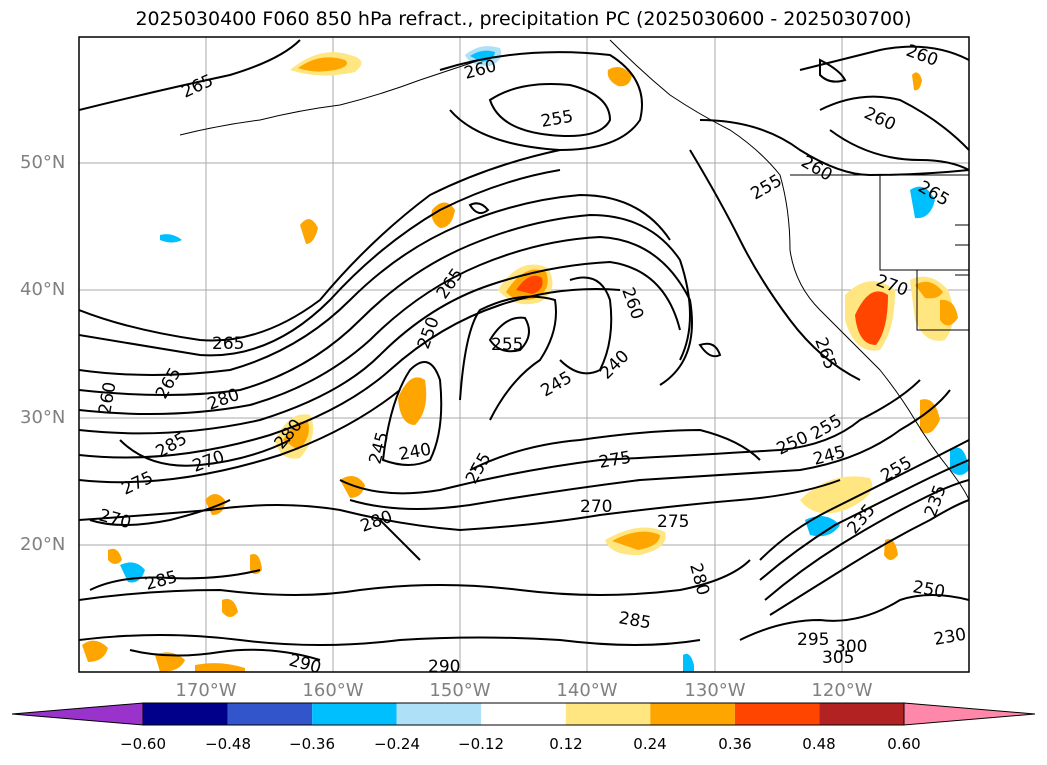  Describe the element at coordinates (735, 744) in the screenshot. I see `colorbar-tick-label: 0.36` at that location.